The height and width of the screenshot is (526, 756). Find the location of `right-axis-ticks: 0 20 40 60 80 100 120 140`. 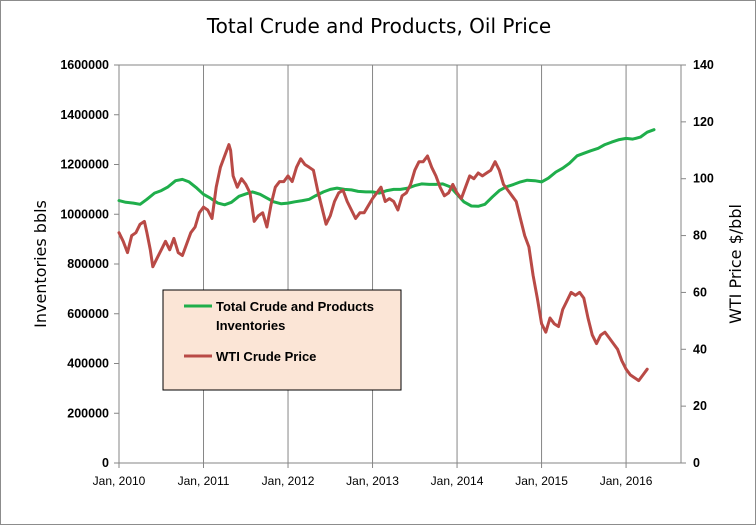

right-axis-ticks: 0 20 40 60 80 100 120 140 is located at coordinates (697, 264).